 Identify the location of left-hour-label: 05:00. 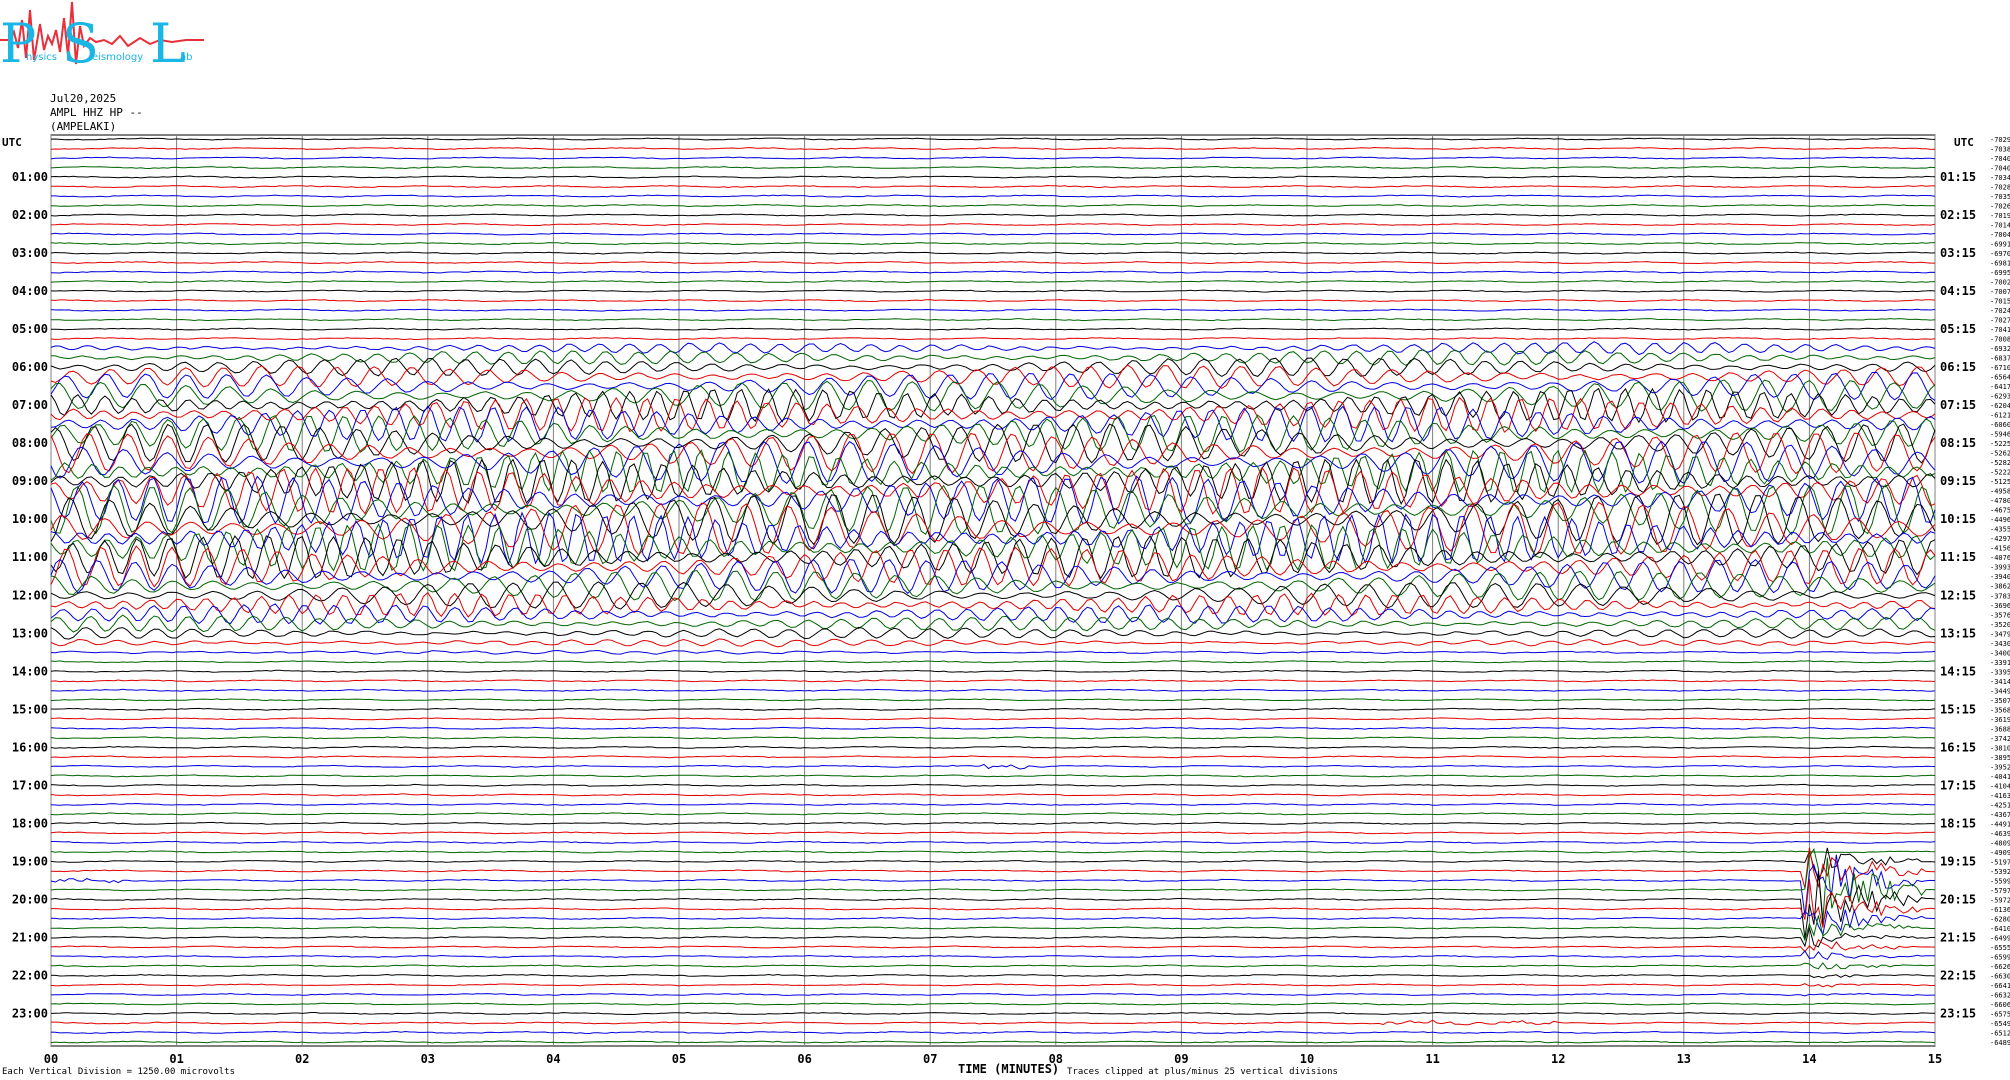
(30, 329).